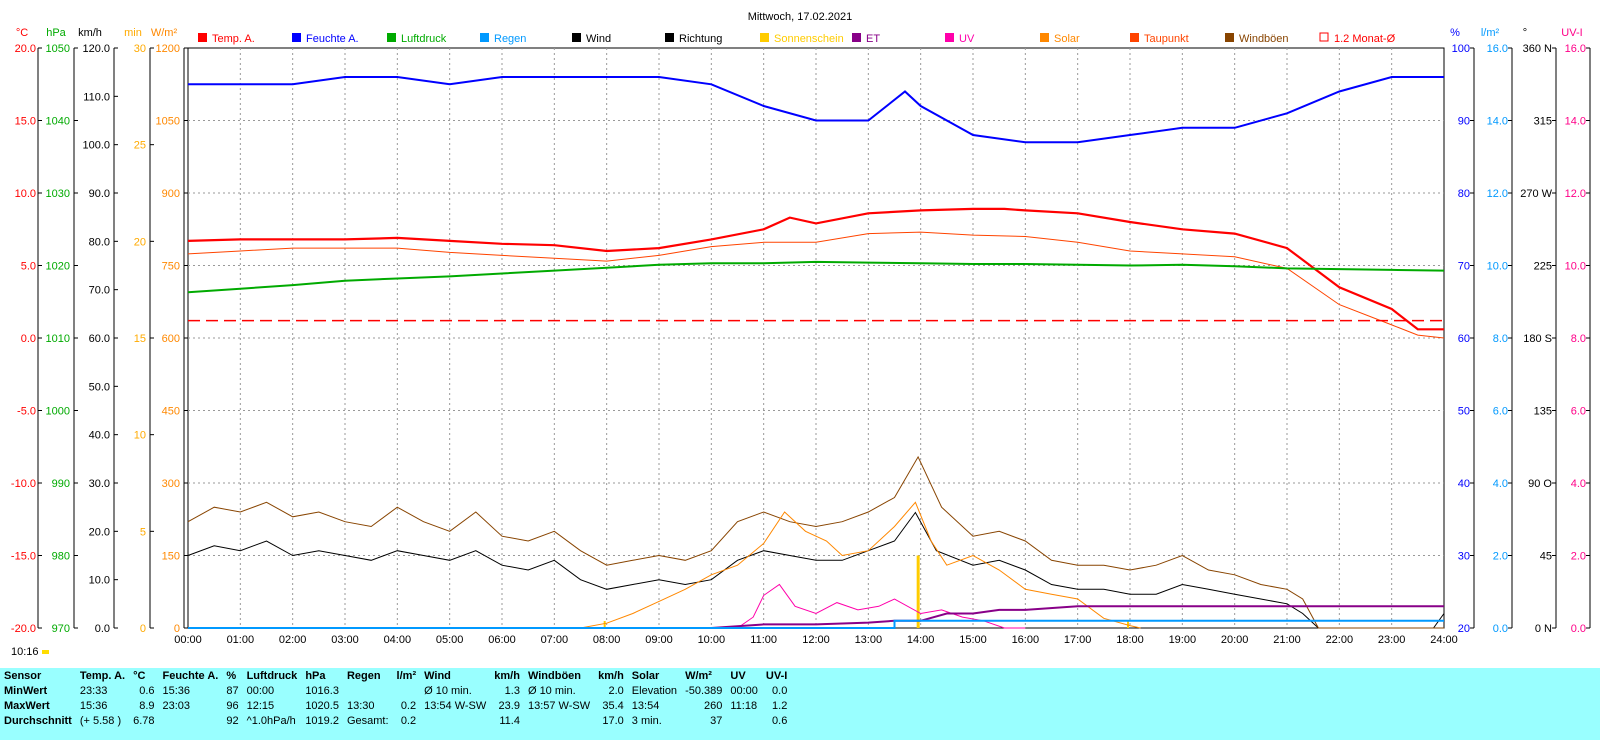 Image resolution: width=1600 pixels, height=740 pixels. I want to click on statistics-cell: Gesamt:, so click(367, 720).